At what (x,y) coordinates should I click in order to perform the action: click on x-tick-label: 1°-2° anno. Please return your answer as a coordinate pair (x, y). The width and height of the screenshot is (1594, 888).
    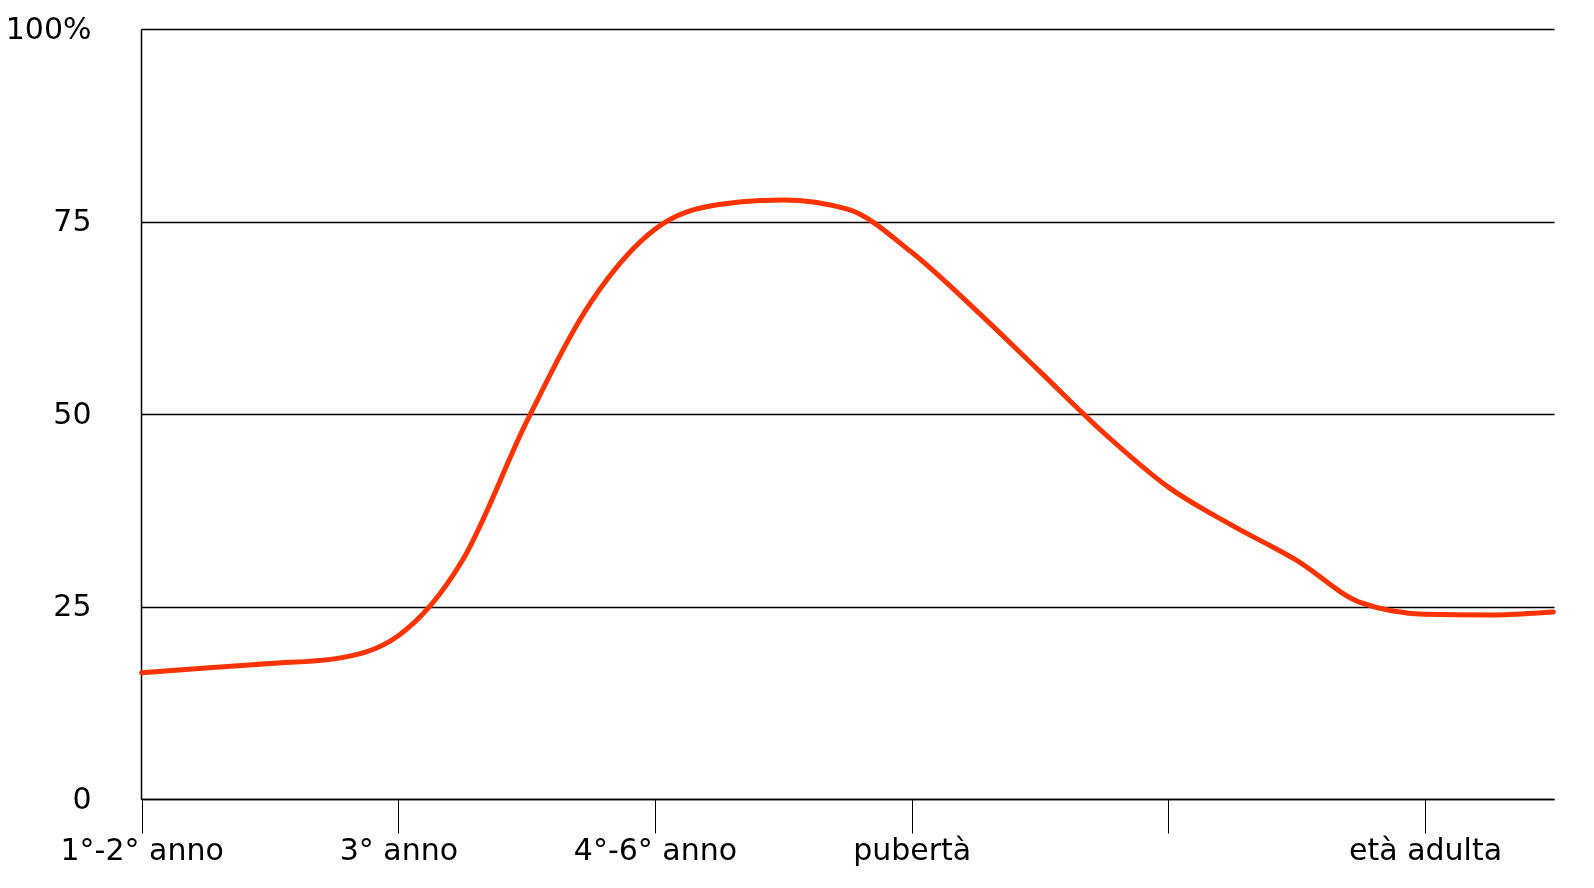
    Looking at the image, I should click on (142, 849).